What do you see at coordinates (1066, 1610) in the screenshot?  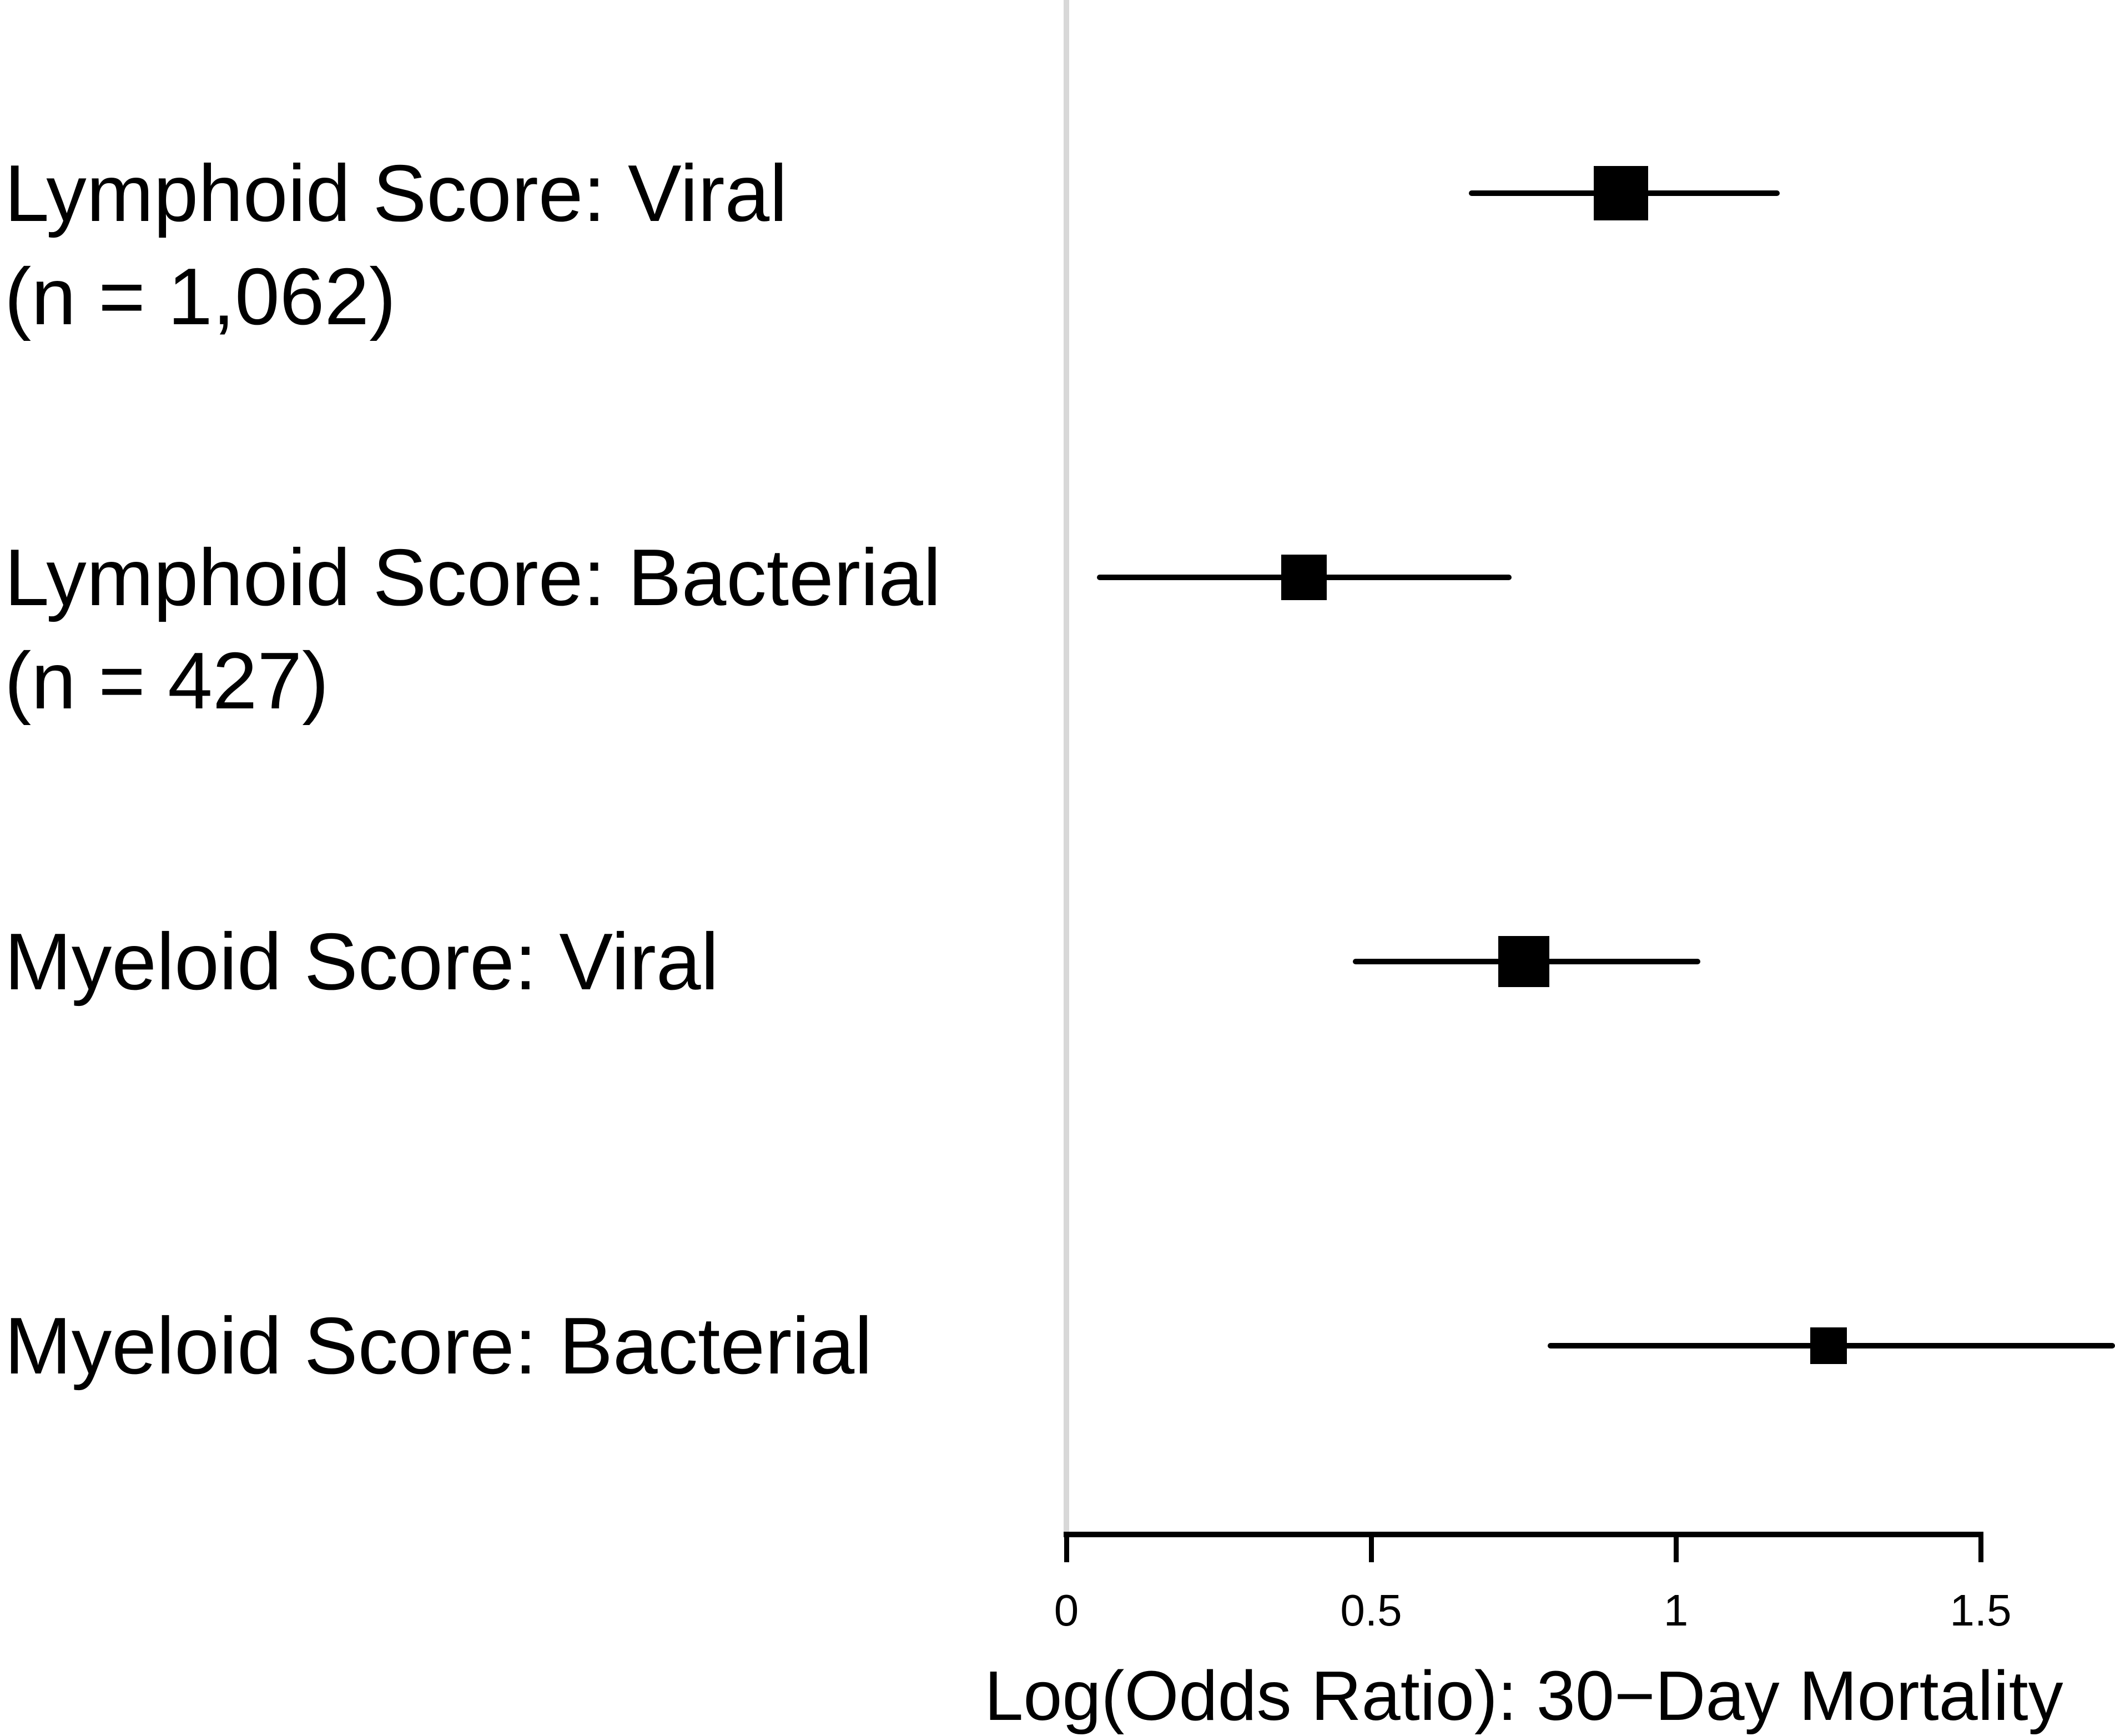 I see `x-axis-tick-label: 0` at bounding box center [1066, 1610].